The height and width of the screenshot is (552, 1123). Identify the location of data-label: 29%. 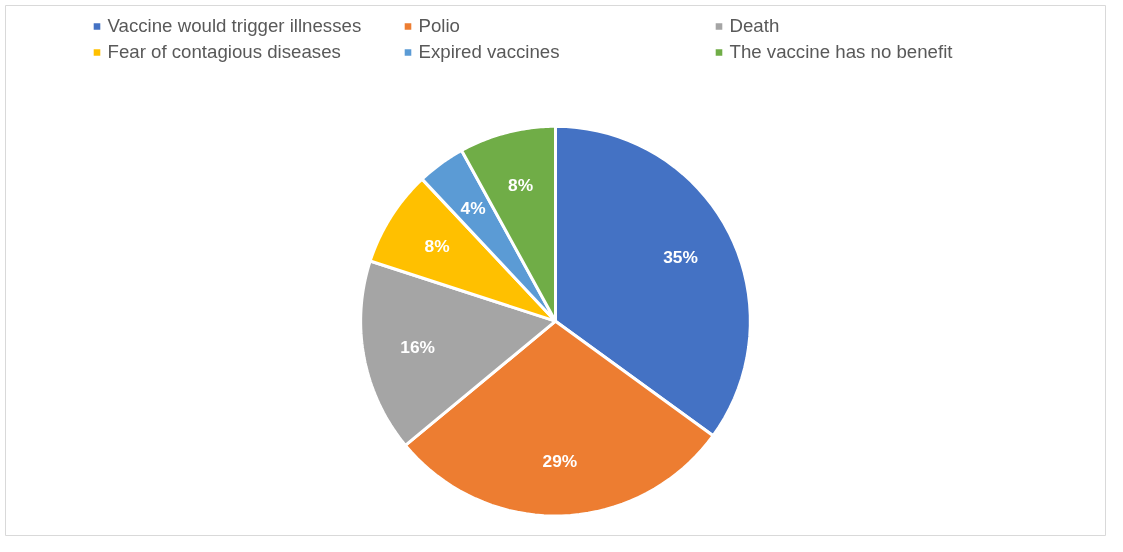
(560, 461).